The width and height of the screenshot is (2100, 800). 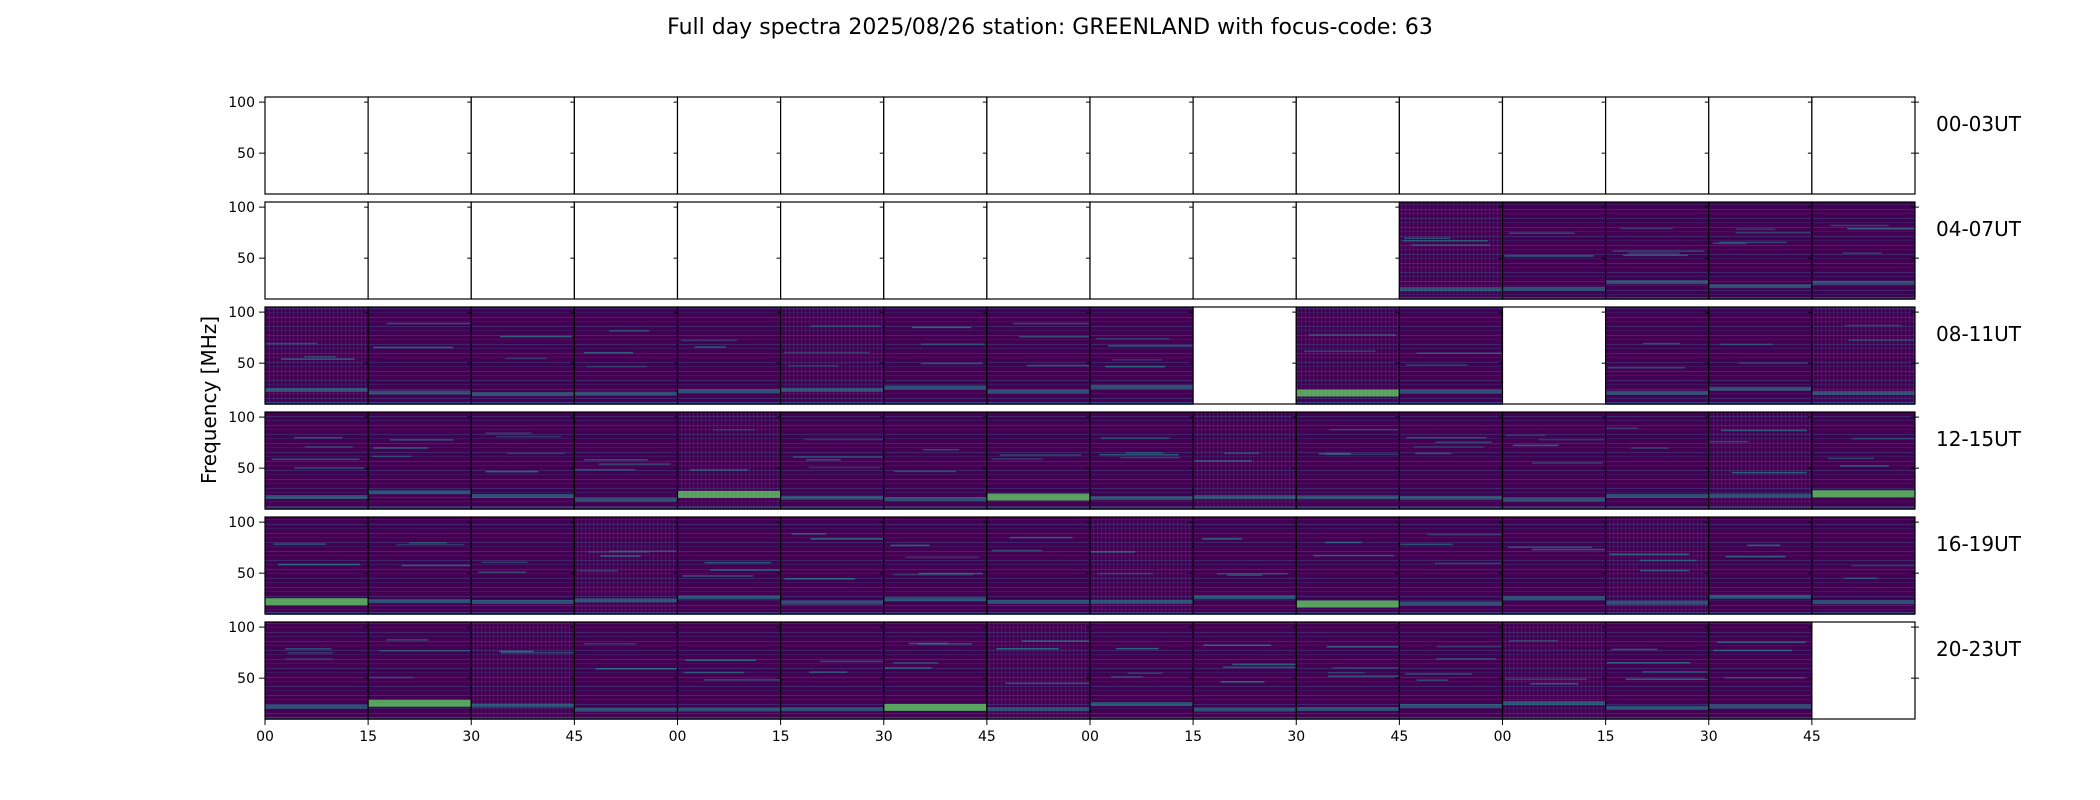 What do you see at coordinates (1709, 737) in the screenshot?
I see `x-tick-label: 30` at bounding box center [1709, 737].